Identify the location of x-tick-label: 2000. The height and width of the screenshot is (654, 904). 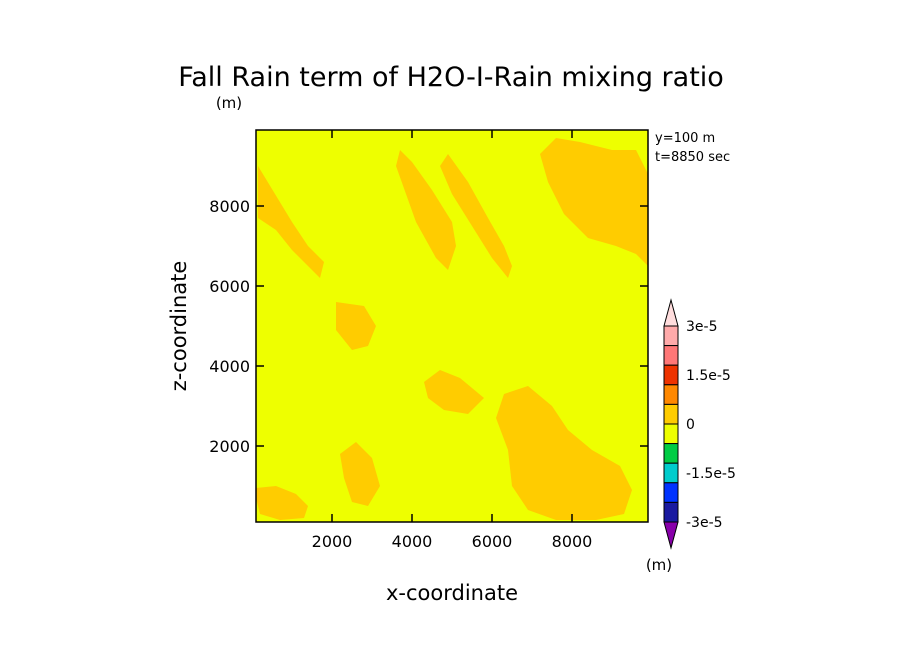
(332, 541).